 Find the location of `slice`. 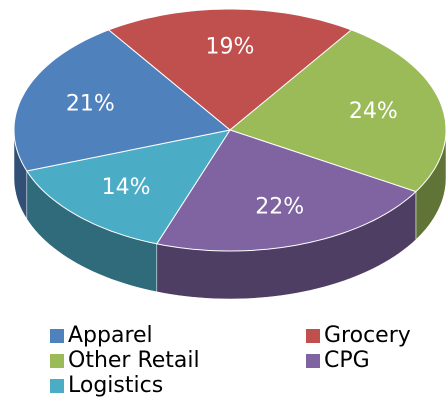

slice is located at coordinates (128, 187).